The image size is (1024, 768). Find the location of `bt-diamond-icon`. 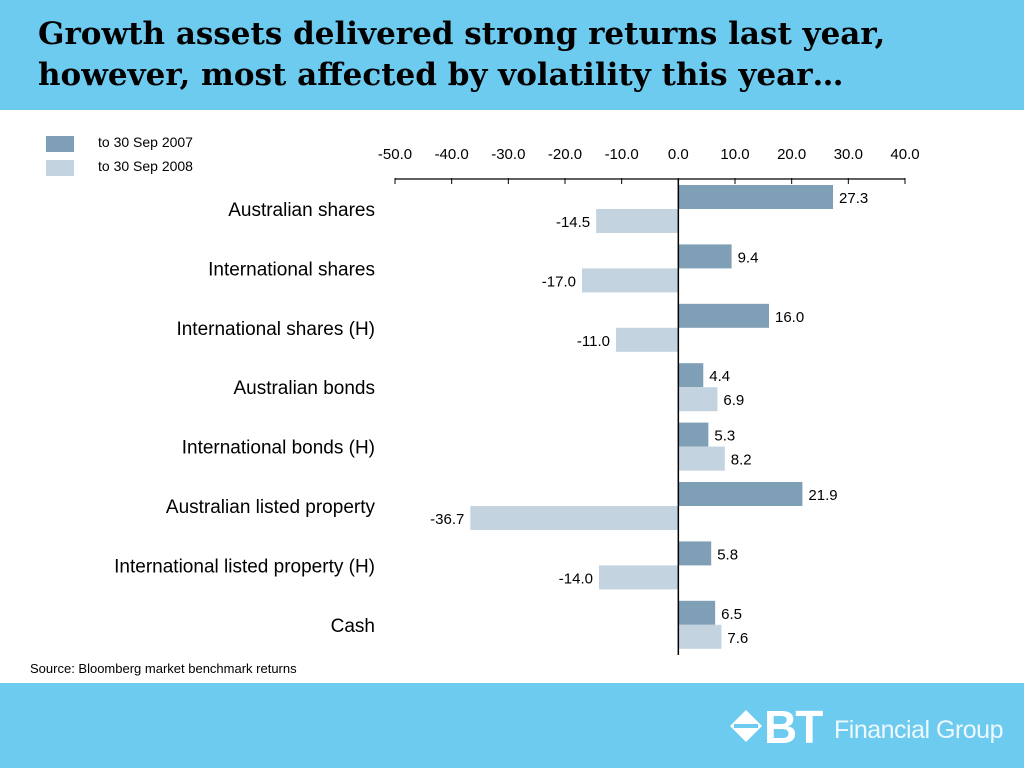

bt-diamond-icon is located at coordinates (746, 726).